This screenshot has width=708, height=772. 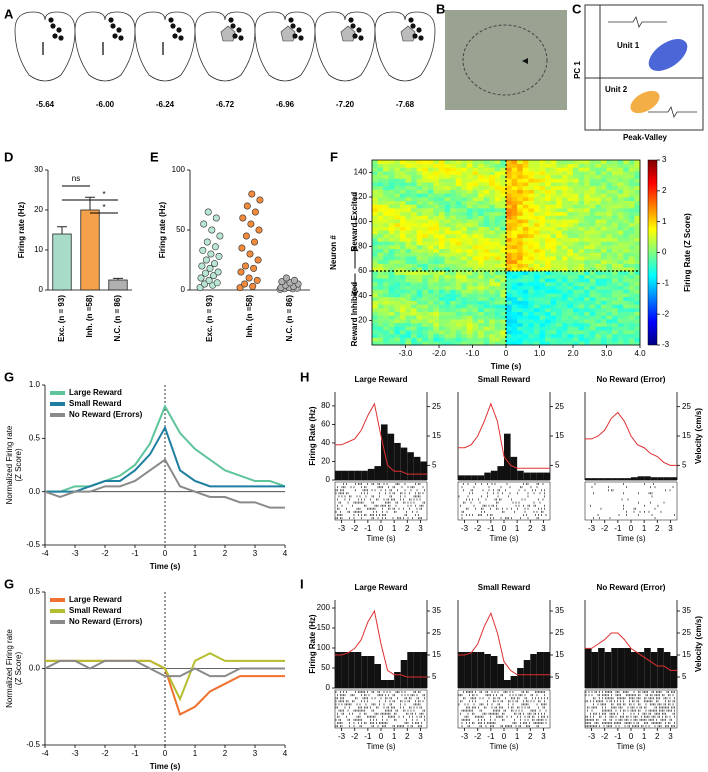 I want to click on x-tick-label: 2, so click(x=225, y=753).